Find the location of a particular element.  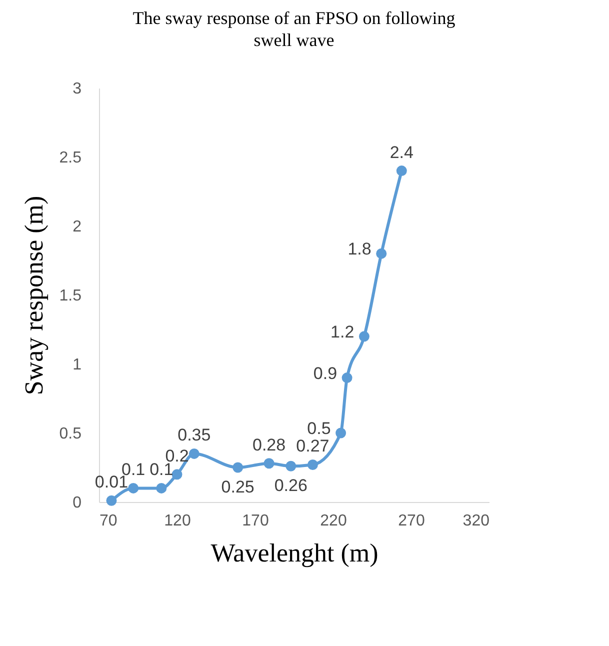

data-label: 0.5 is located at coordinates (319, 428).